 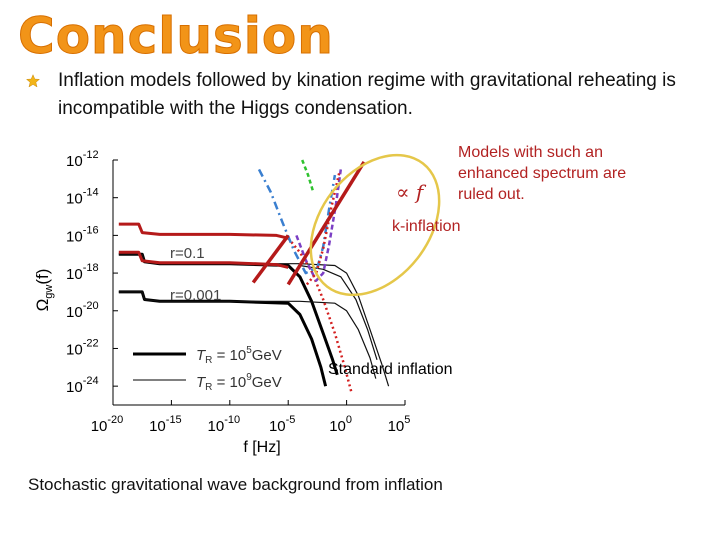 I want to click on legend-label-thick: TR = 105GeV, so click(x=239, y=355).